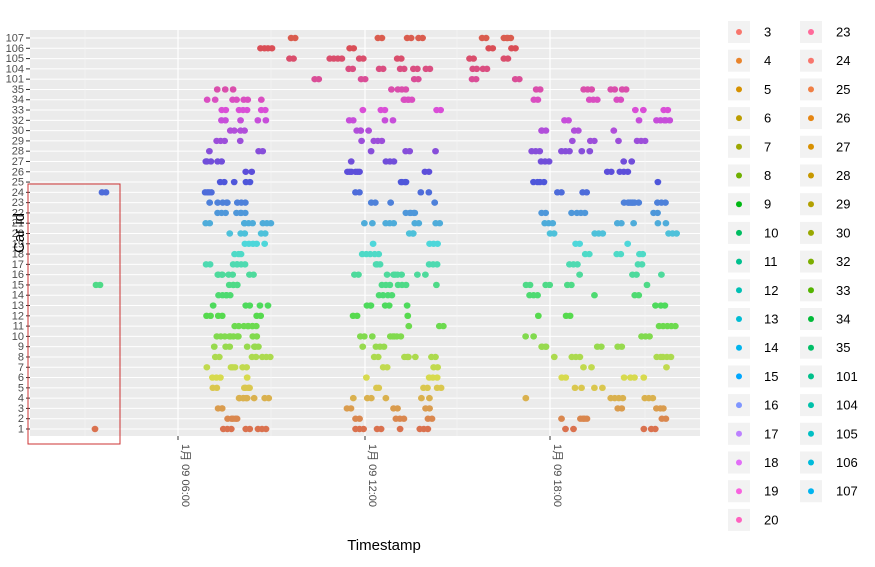 The image size is (875, 567). I want to click on legend-item: 11, so click(753, 261).